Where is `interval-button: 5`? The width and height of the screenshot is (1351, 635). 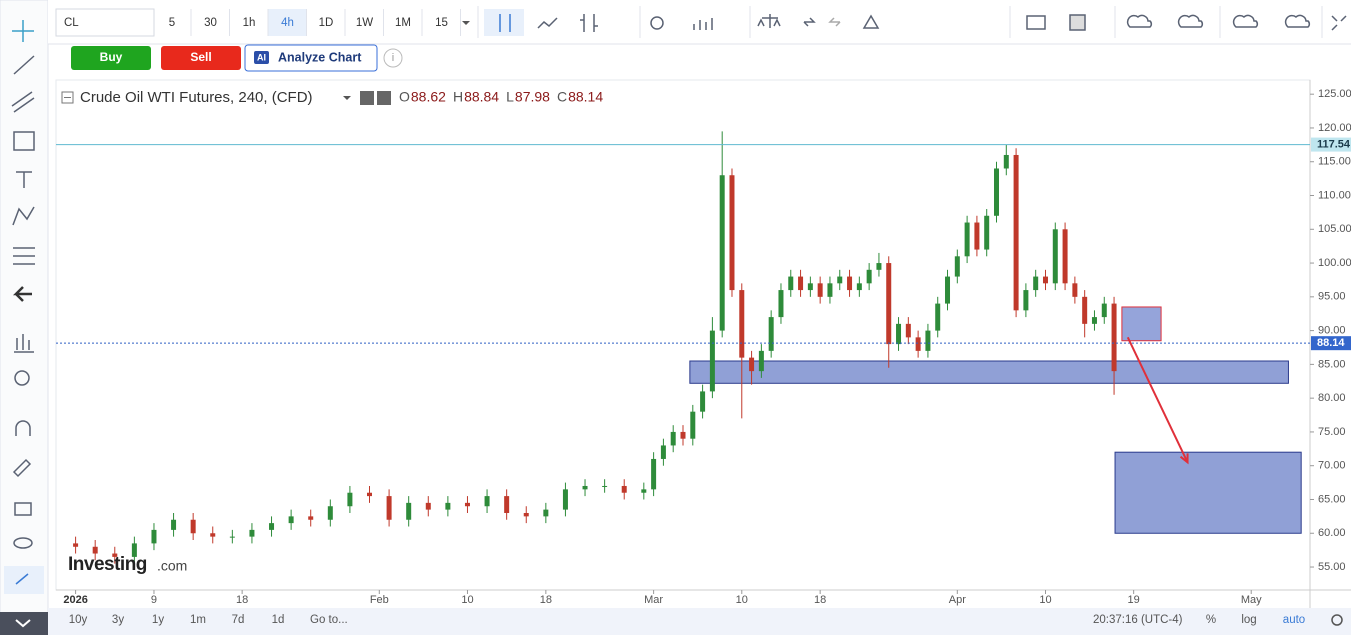
interval-button: 5 is located at coordinates (172, 23).